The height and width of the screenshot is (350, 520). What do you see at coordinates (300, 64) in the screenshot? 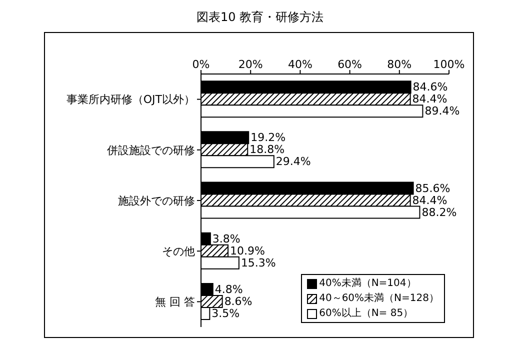
I see `x-tick-label: 40%` at bounding box center [300, 64].